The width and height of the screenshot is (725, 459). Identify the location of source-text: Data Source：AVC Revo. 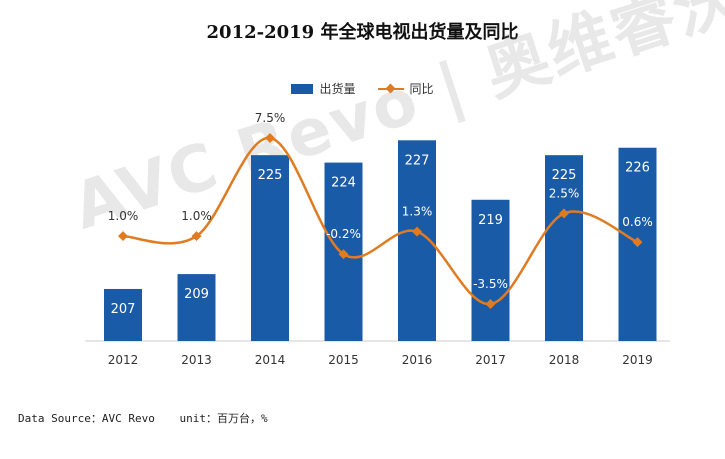
(86, 418).